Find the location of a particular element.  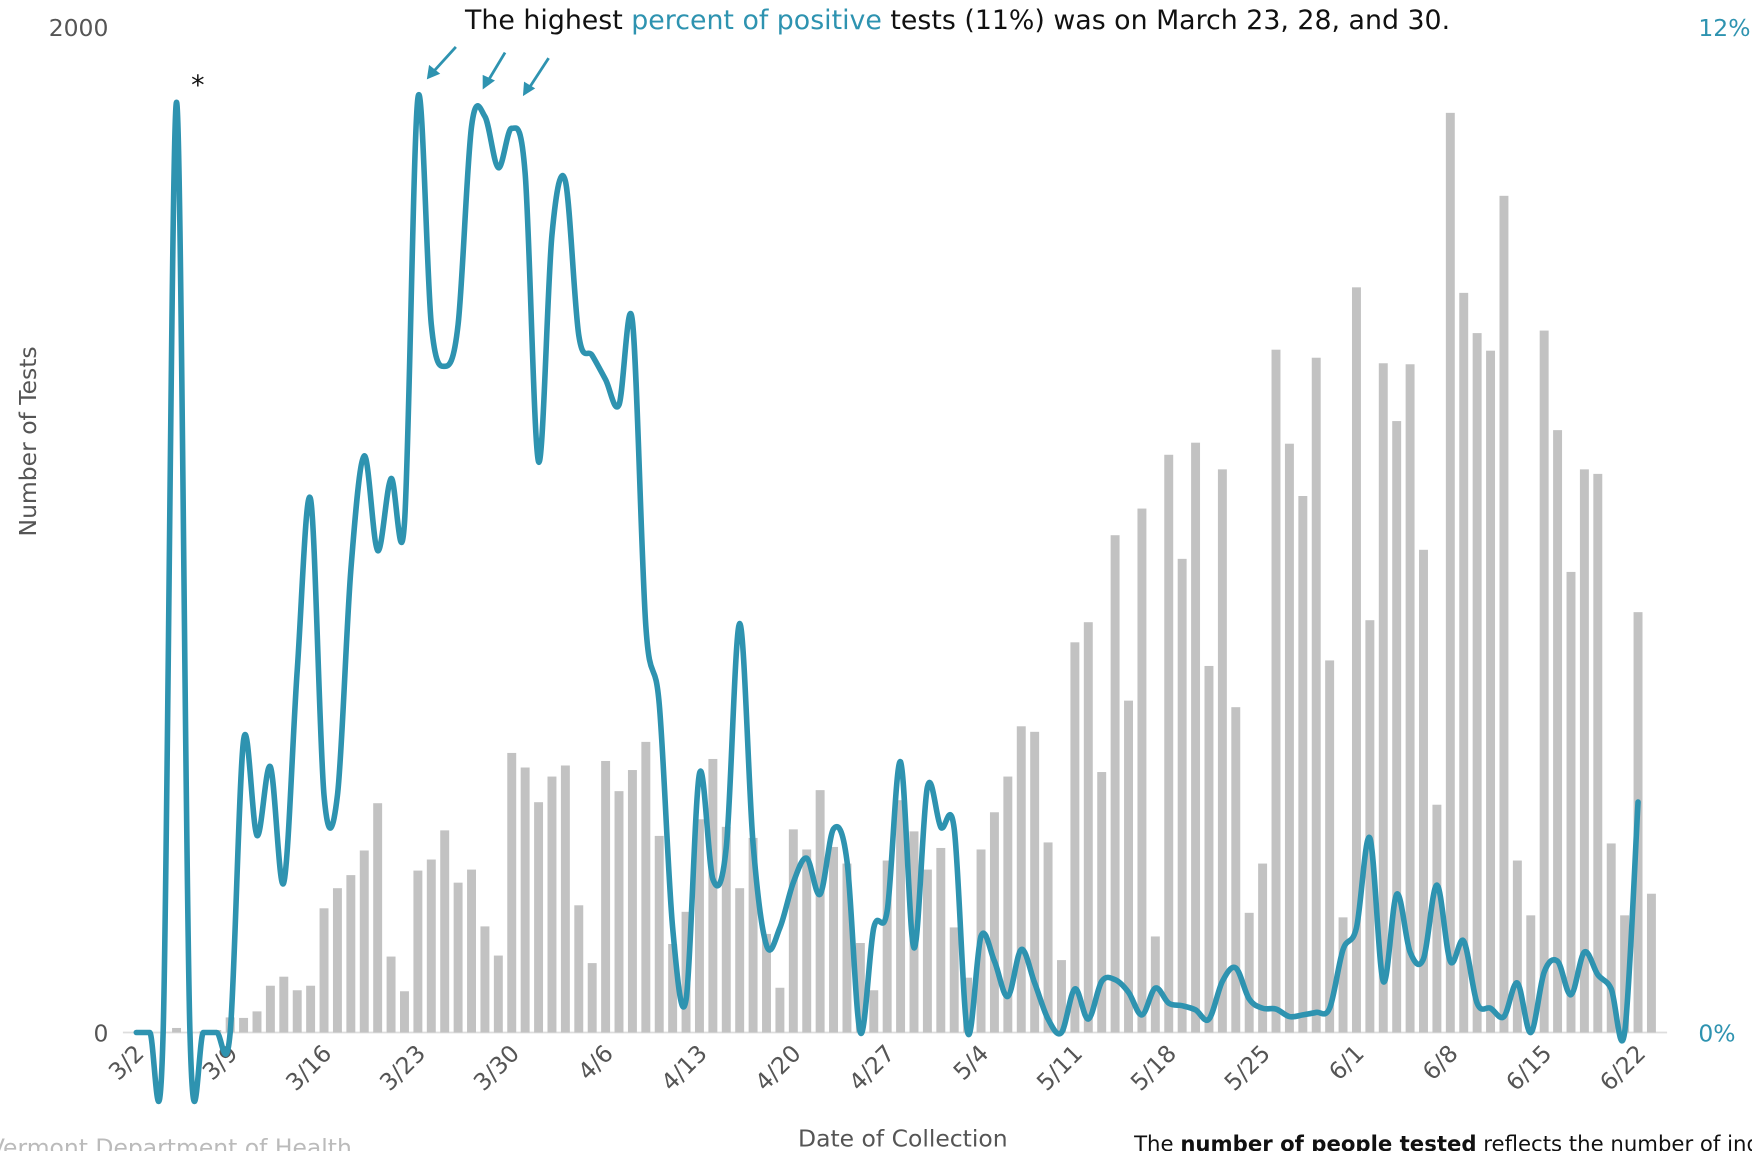

x-tick-label: 6/22 is located at coordinates (1622, 1067).